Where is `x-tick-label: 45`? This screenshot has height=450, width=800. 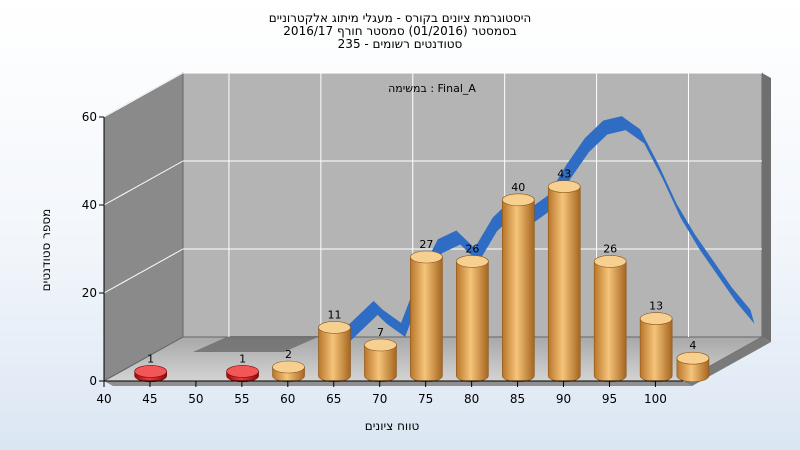 x-tick-label: 45 is located at coordinates (149, 399).